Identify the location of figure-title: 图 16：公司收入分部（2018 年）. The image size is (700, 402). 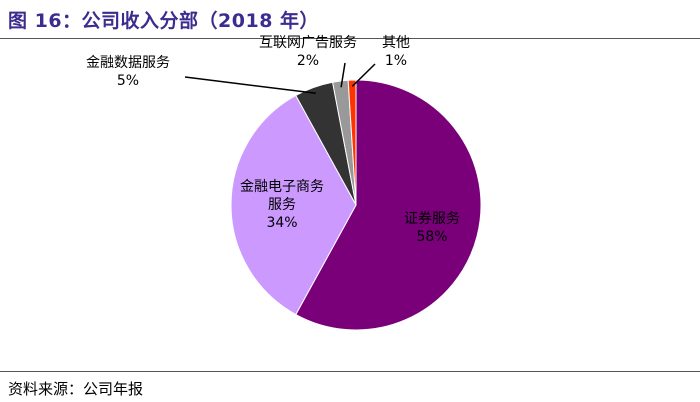
(164, 21).